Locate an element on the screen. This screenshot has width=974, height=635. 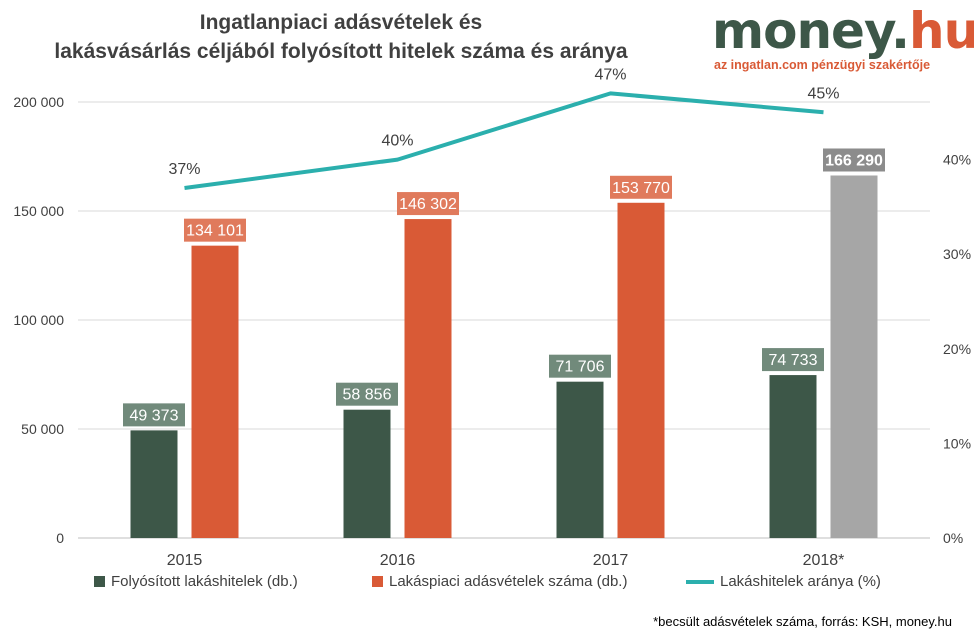
right-axis-tick-label: 20% is located at coordinates (957, 349).